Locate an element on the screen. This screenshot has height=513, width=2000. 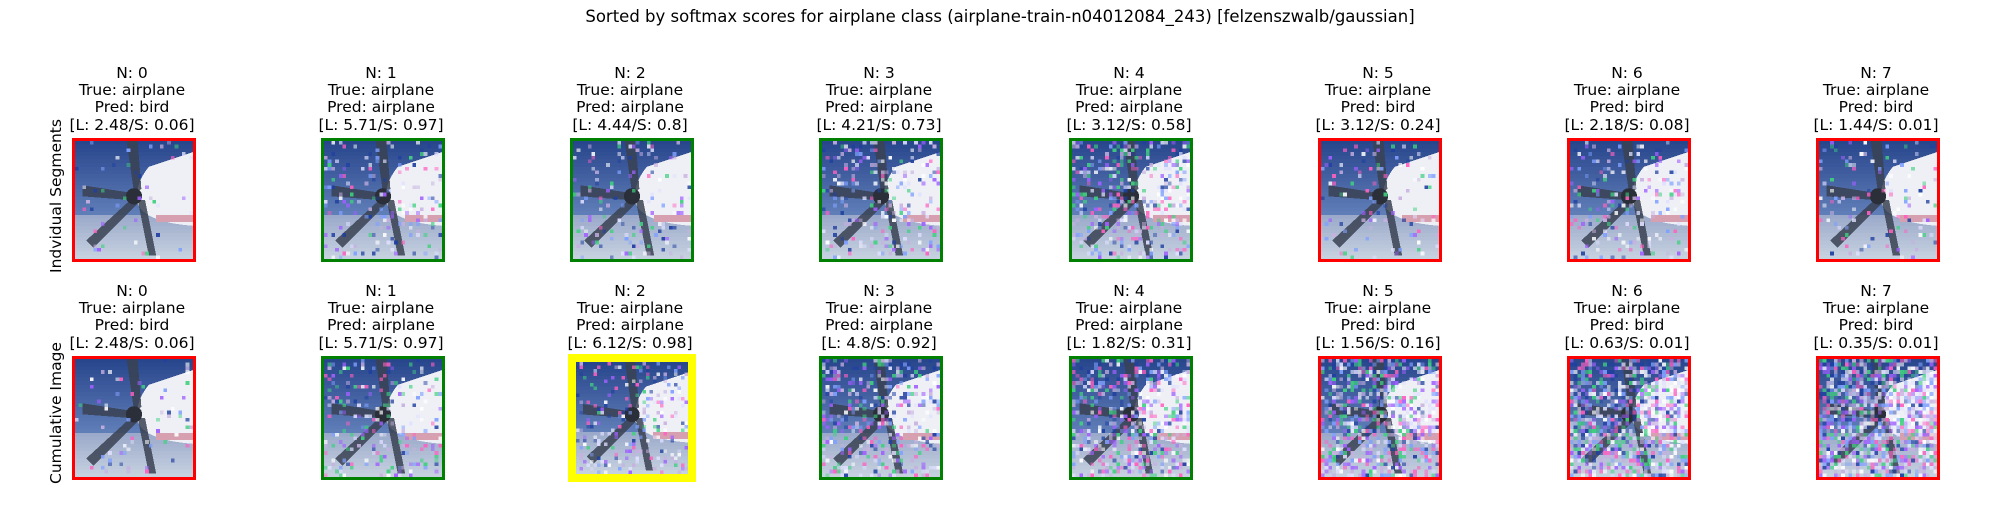
caption-scores: [L: 1.82/S: 0.31] is located at coordinates (1129, 343).